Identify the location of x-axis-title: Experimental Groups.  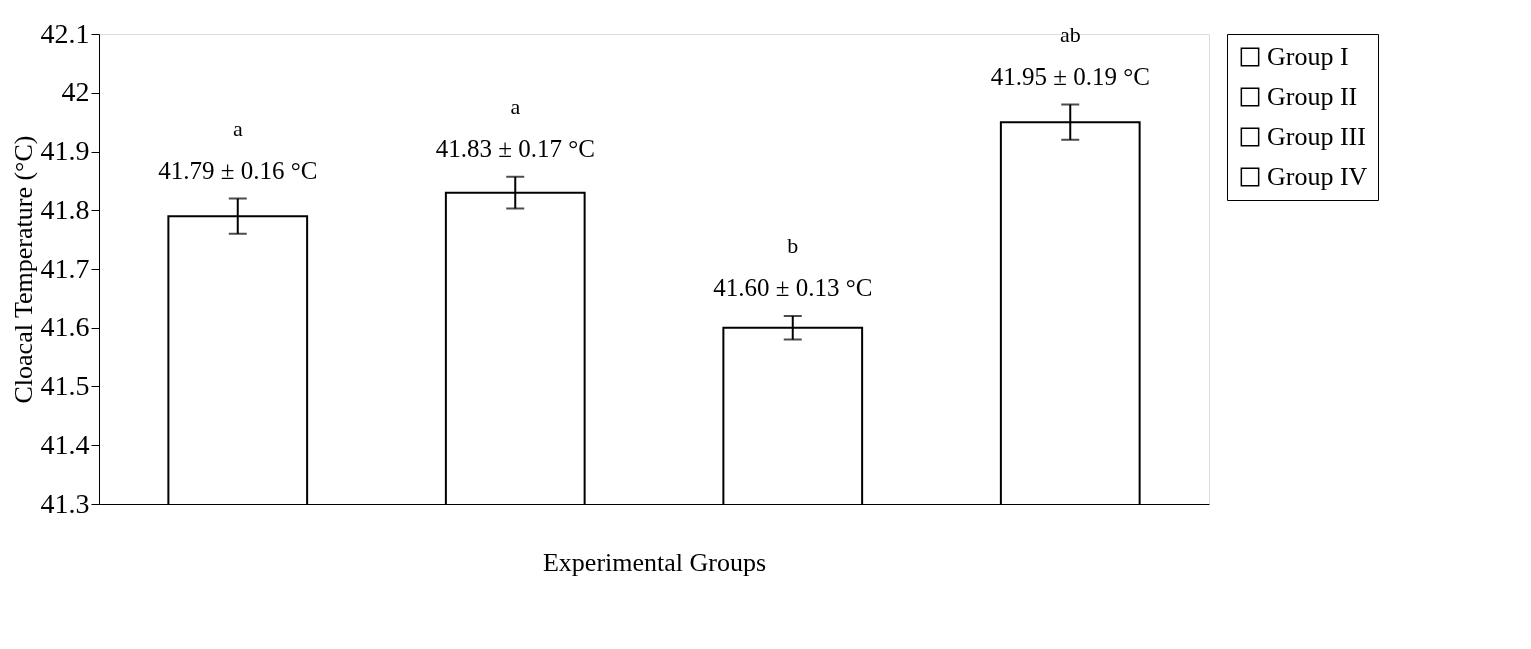
(654, 562).